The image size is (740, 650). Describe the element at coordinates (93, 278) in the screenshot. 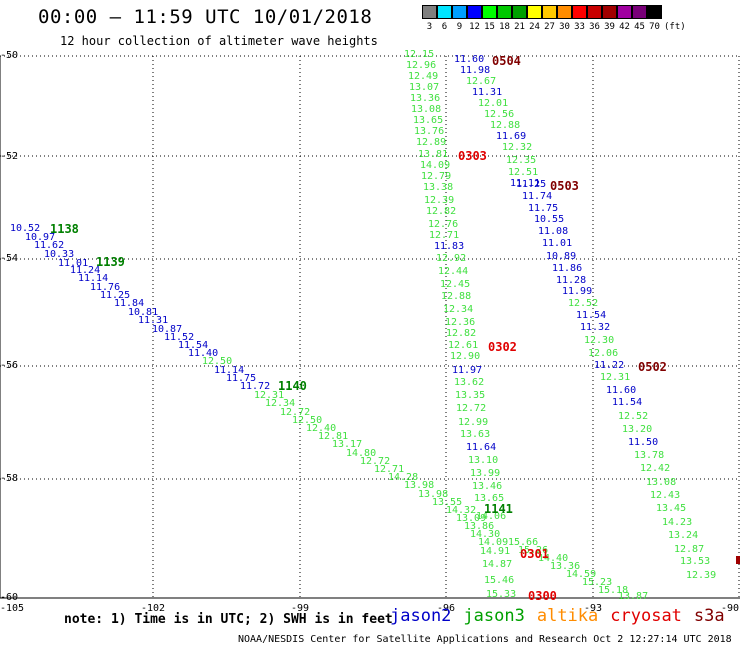

I see `wave-height-value: 11.14` at that location.